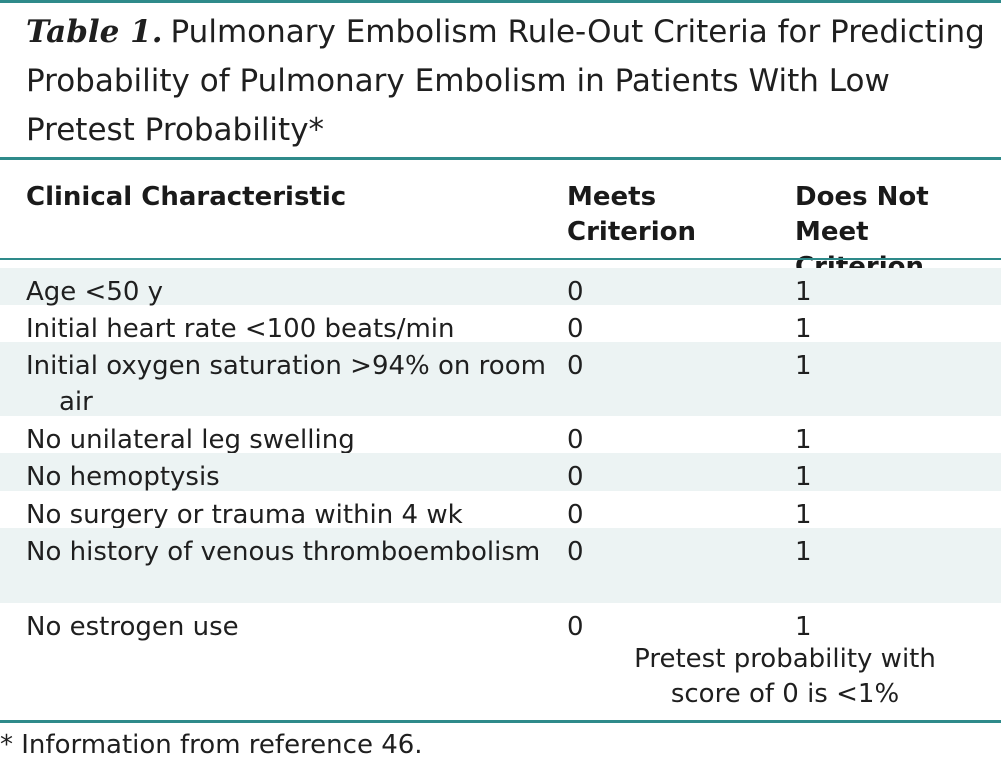 This screenshot has height=761, width=1001. I want to click on header-rule, so click(500, 259).